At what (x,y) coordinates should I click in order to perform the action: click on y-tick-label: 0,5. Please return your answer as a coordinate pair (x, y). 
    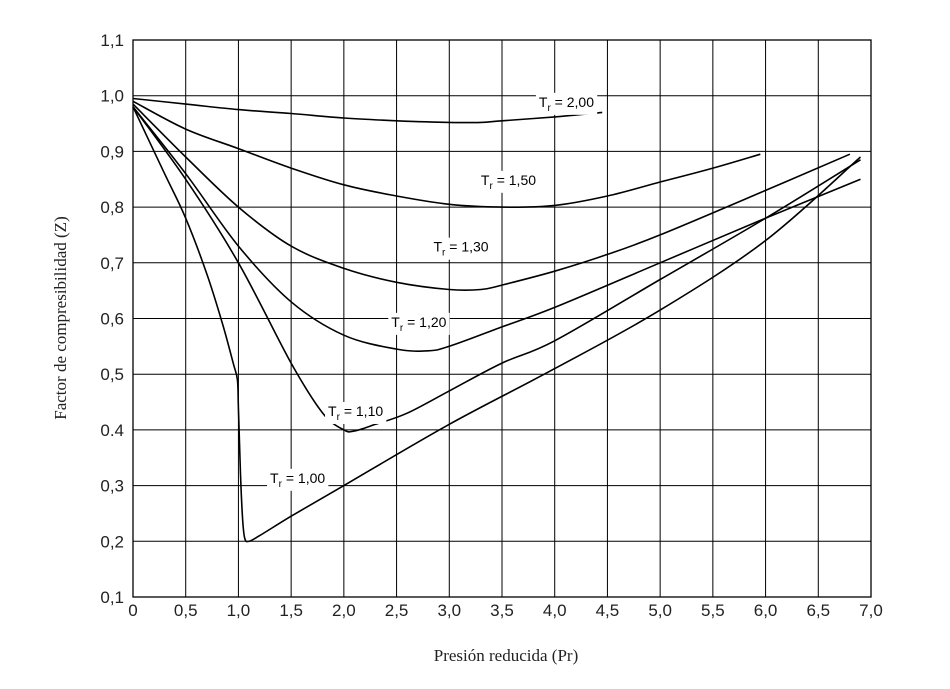
    Looking at the image, I should click on (112, 374).